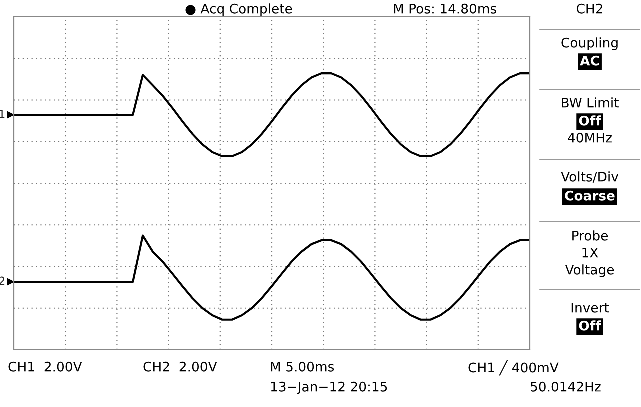 The image size is (641, 407). Describe the element at coordinates (590, 61) in the screenshot. I see `text: AC` at that location.